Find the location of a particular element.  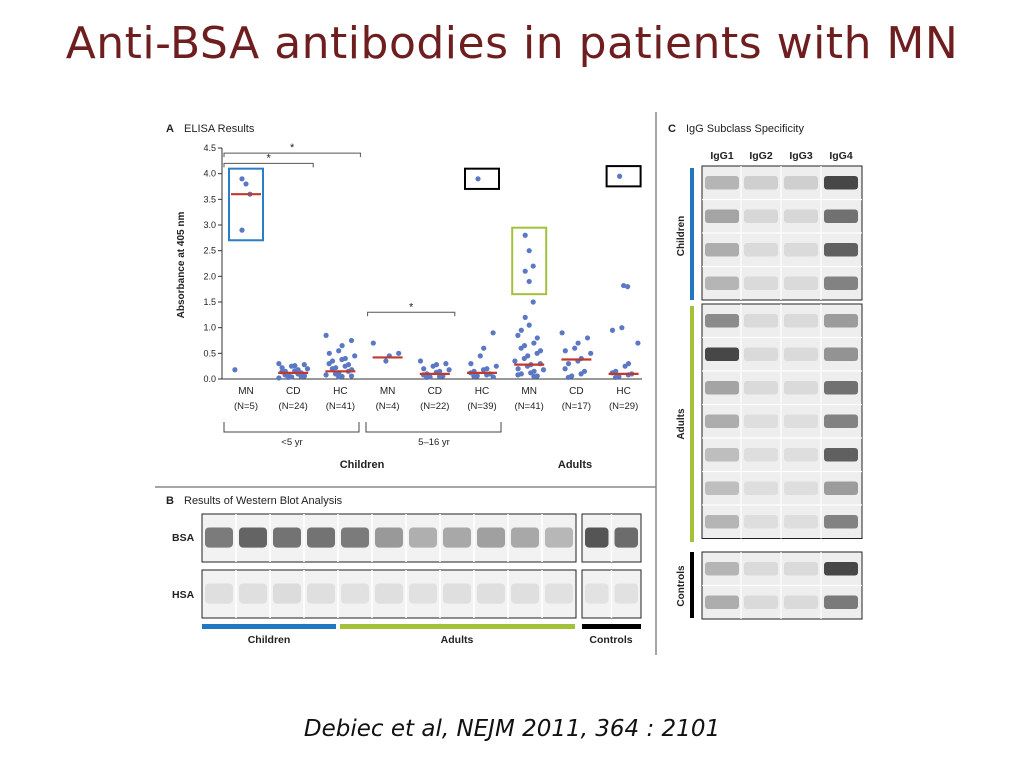

x-label-n: (N=39) is located at coordinates (481, 406).